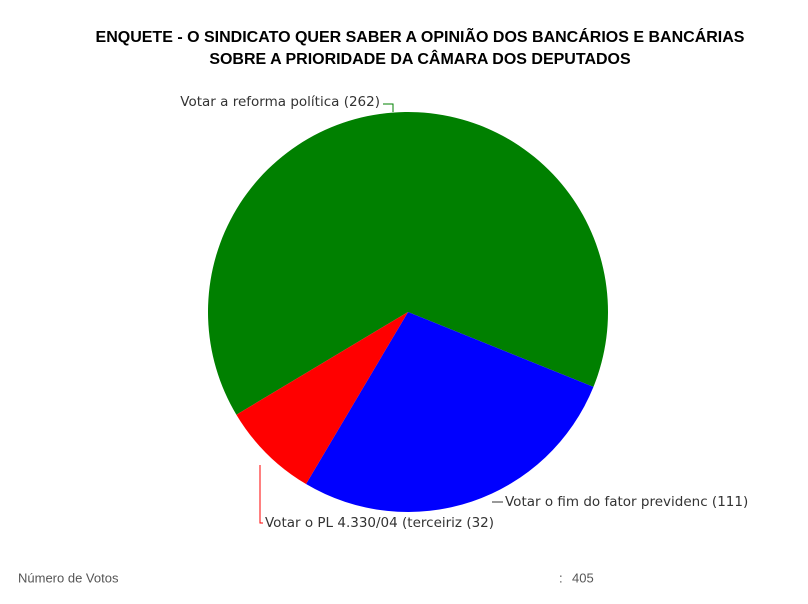 The image size is (808, 604). I want to click on slice-category: Votar o fim do fator previdenc, so click(606, 502).